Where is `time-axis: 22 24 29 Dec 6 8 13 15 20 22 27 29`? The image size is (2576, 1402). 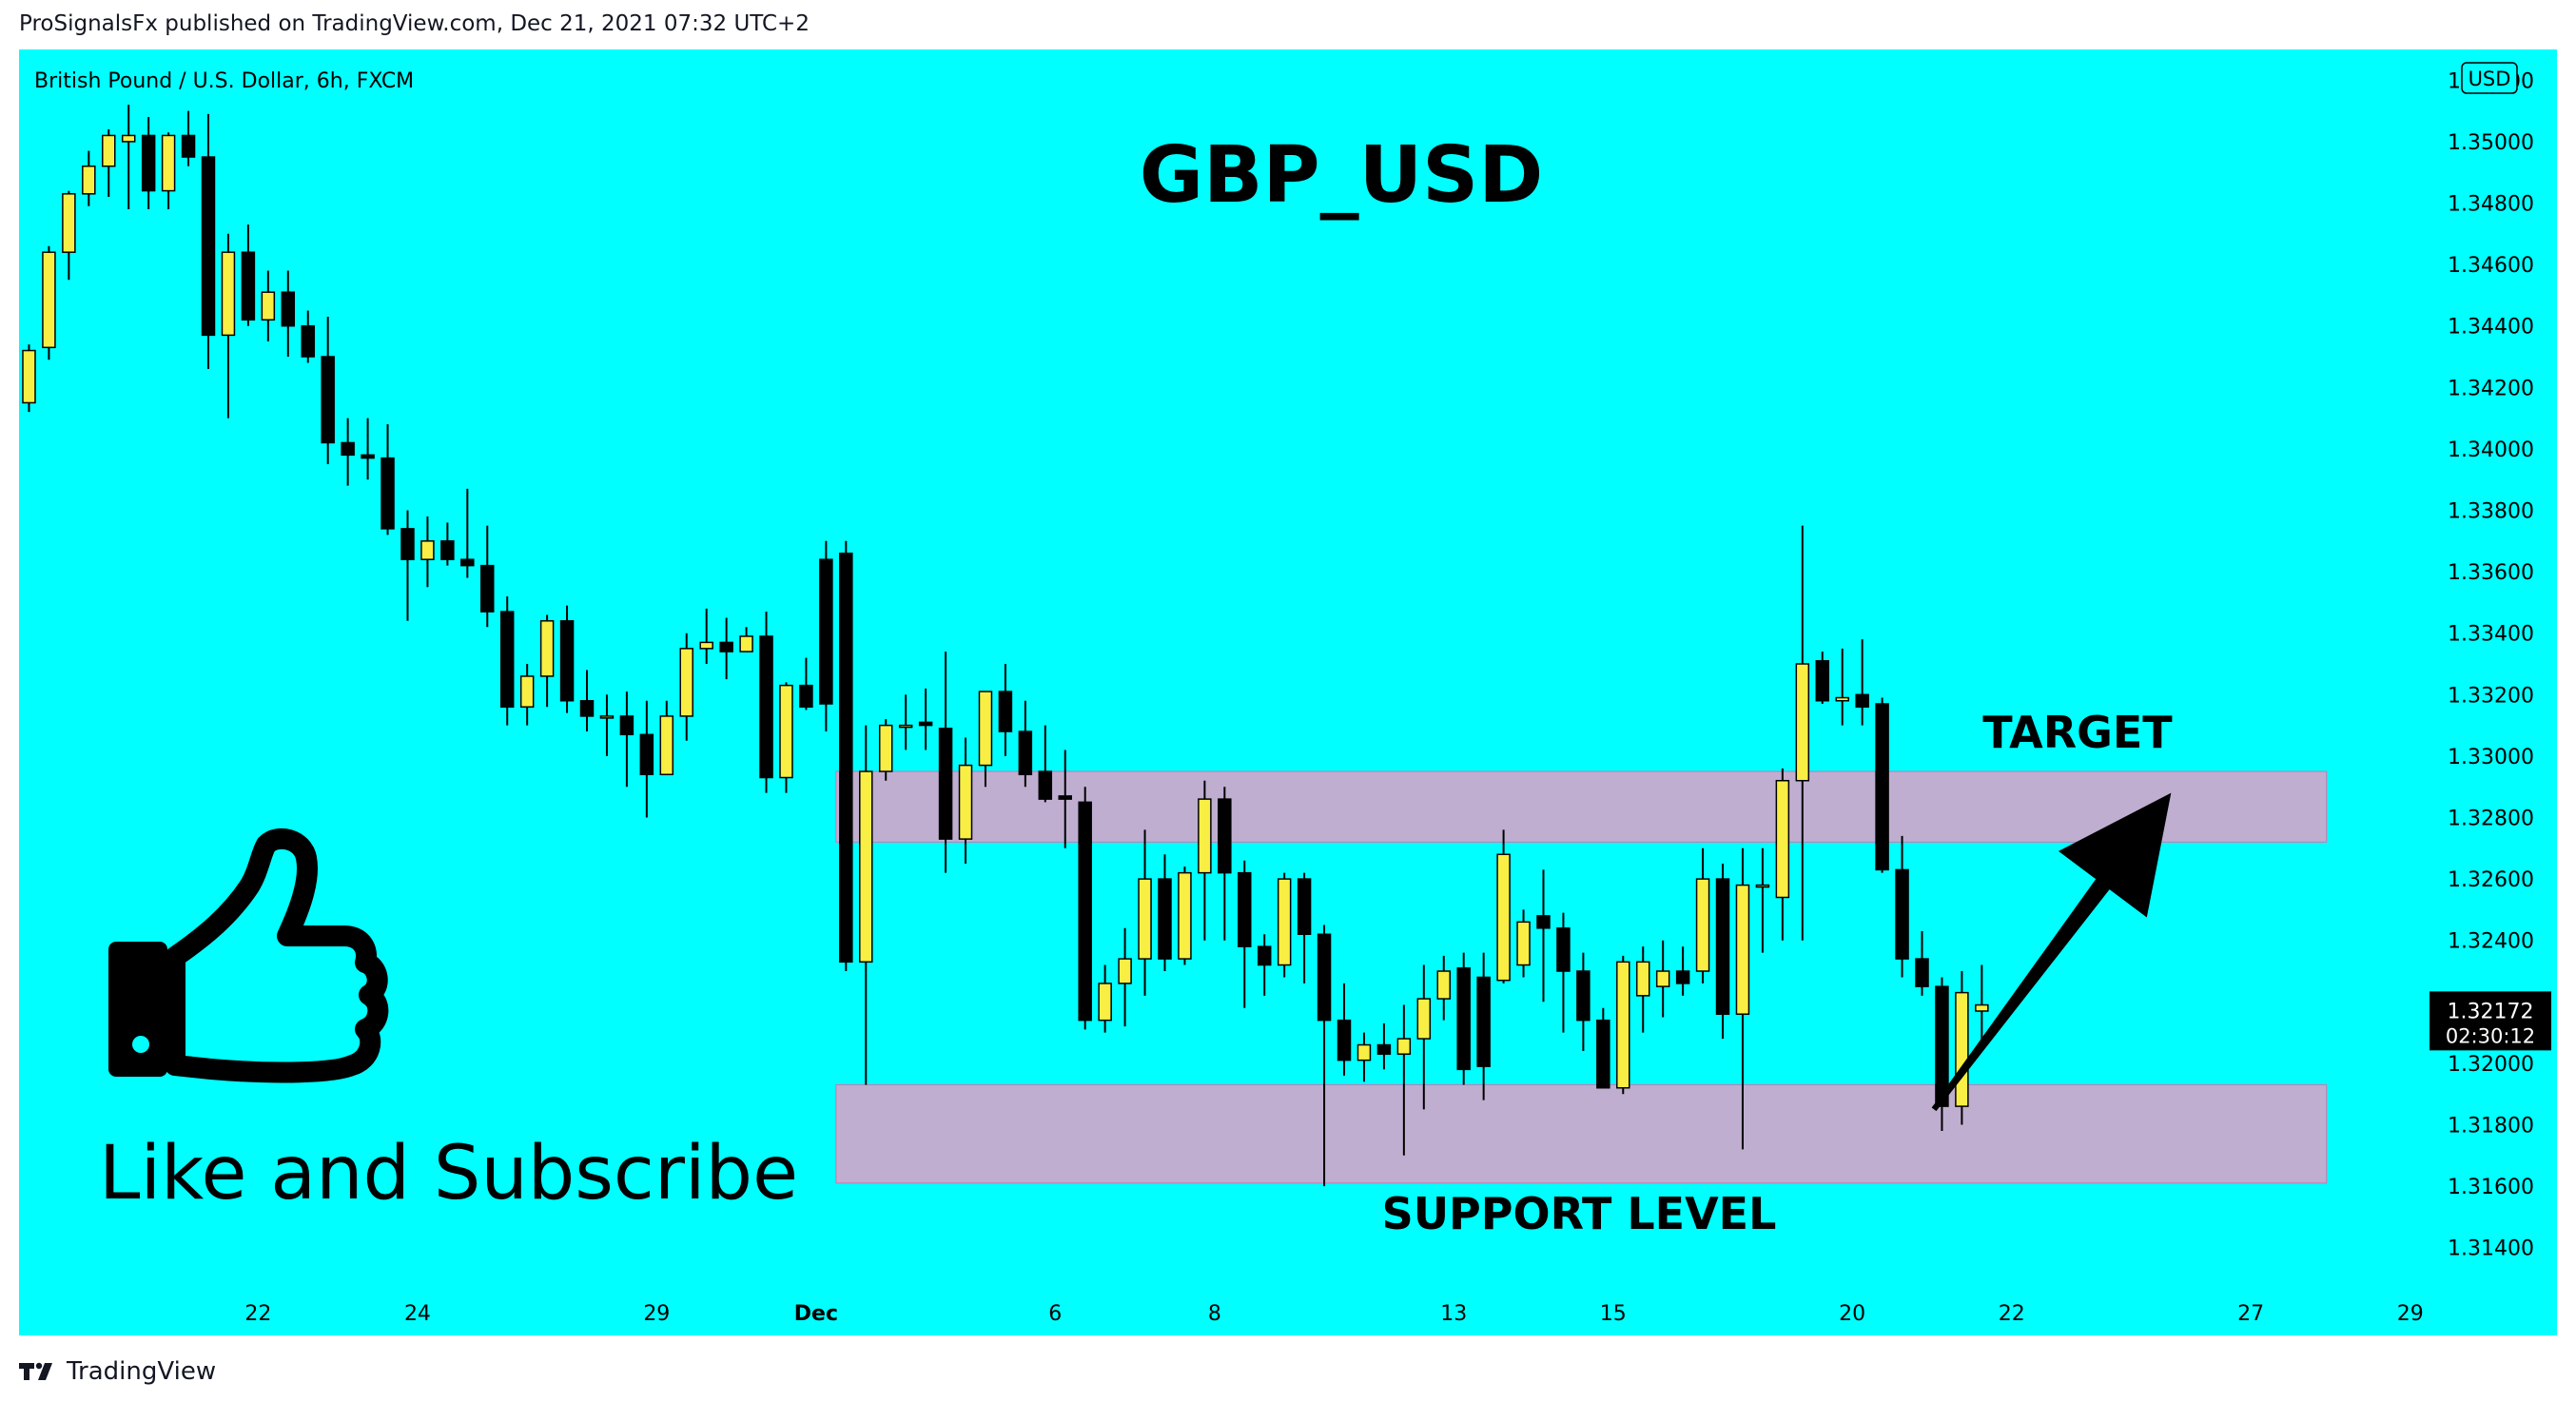
time-axis: 22 24 29 Dec 6 8 13 15 20 22 27 29 is located at coordinates (1333, 1314).